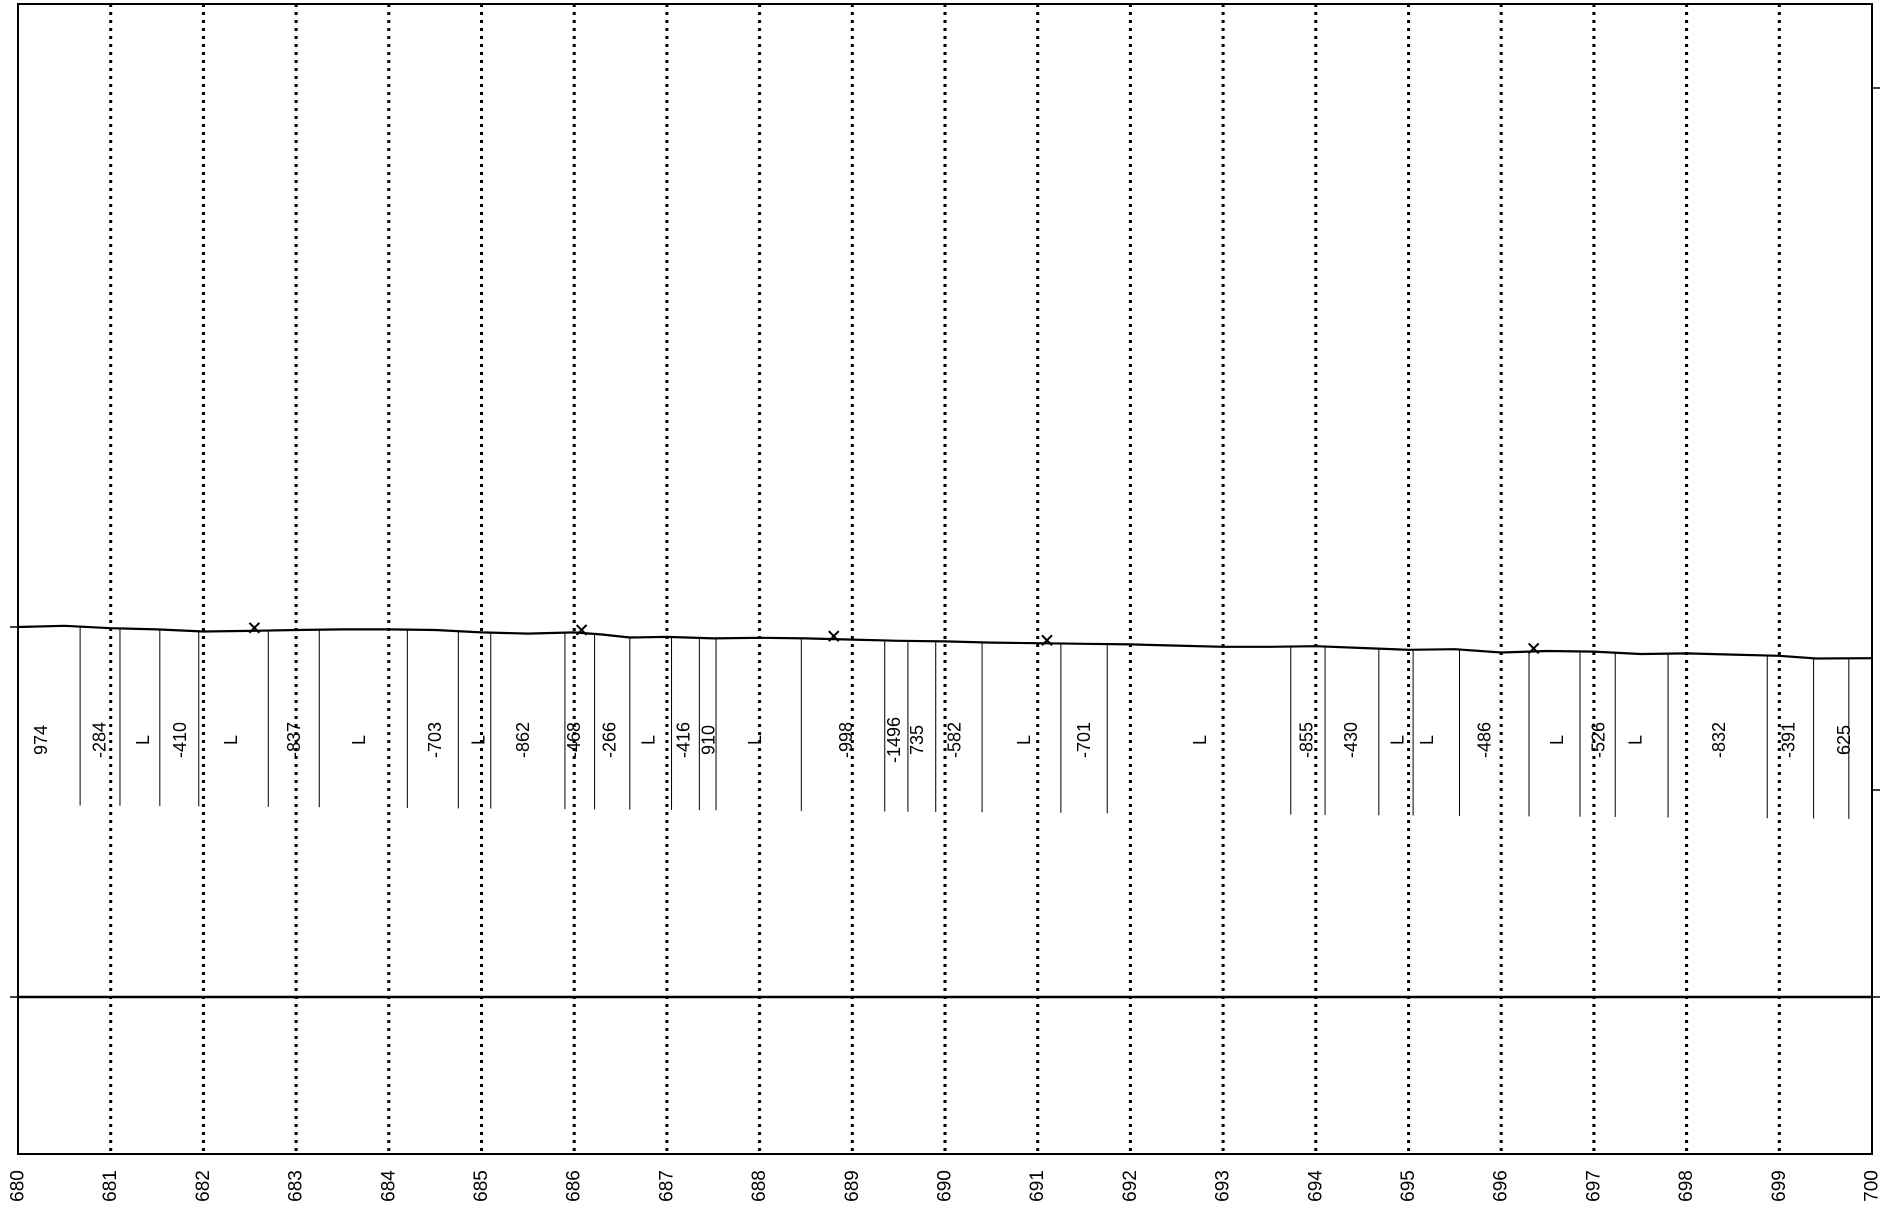  Describe the element at coordinates (1593, 1186) in the screenshot. I see `x-tick-label: 697` at that location.